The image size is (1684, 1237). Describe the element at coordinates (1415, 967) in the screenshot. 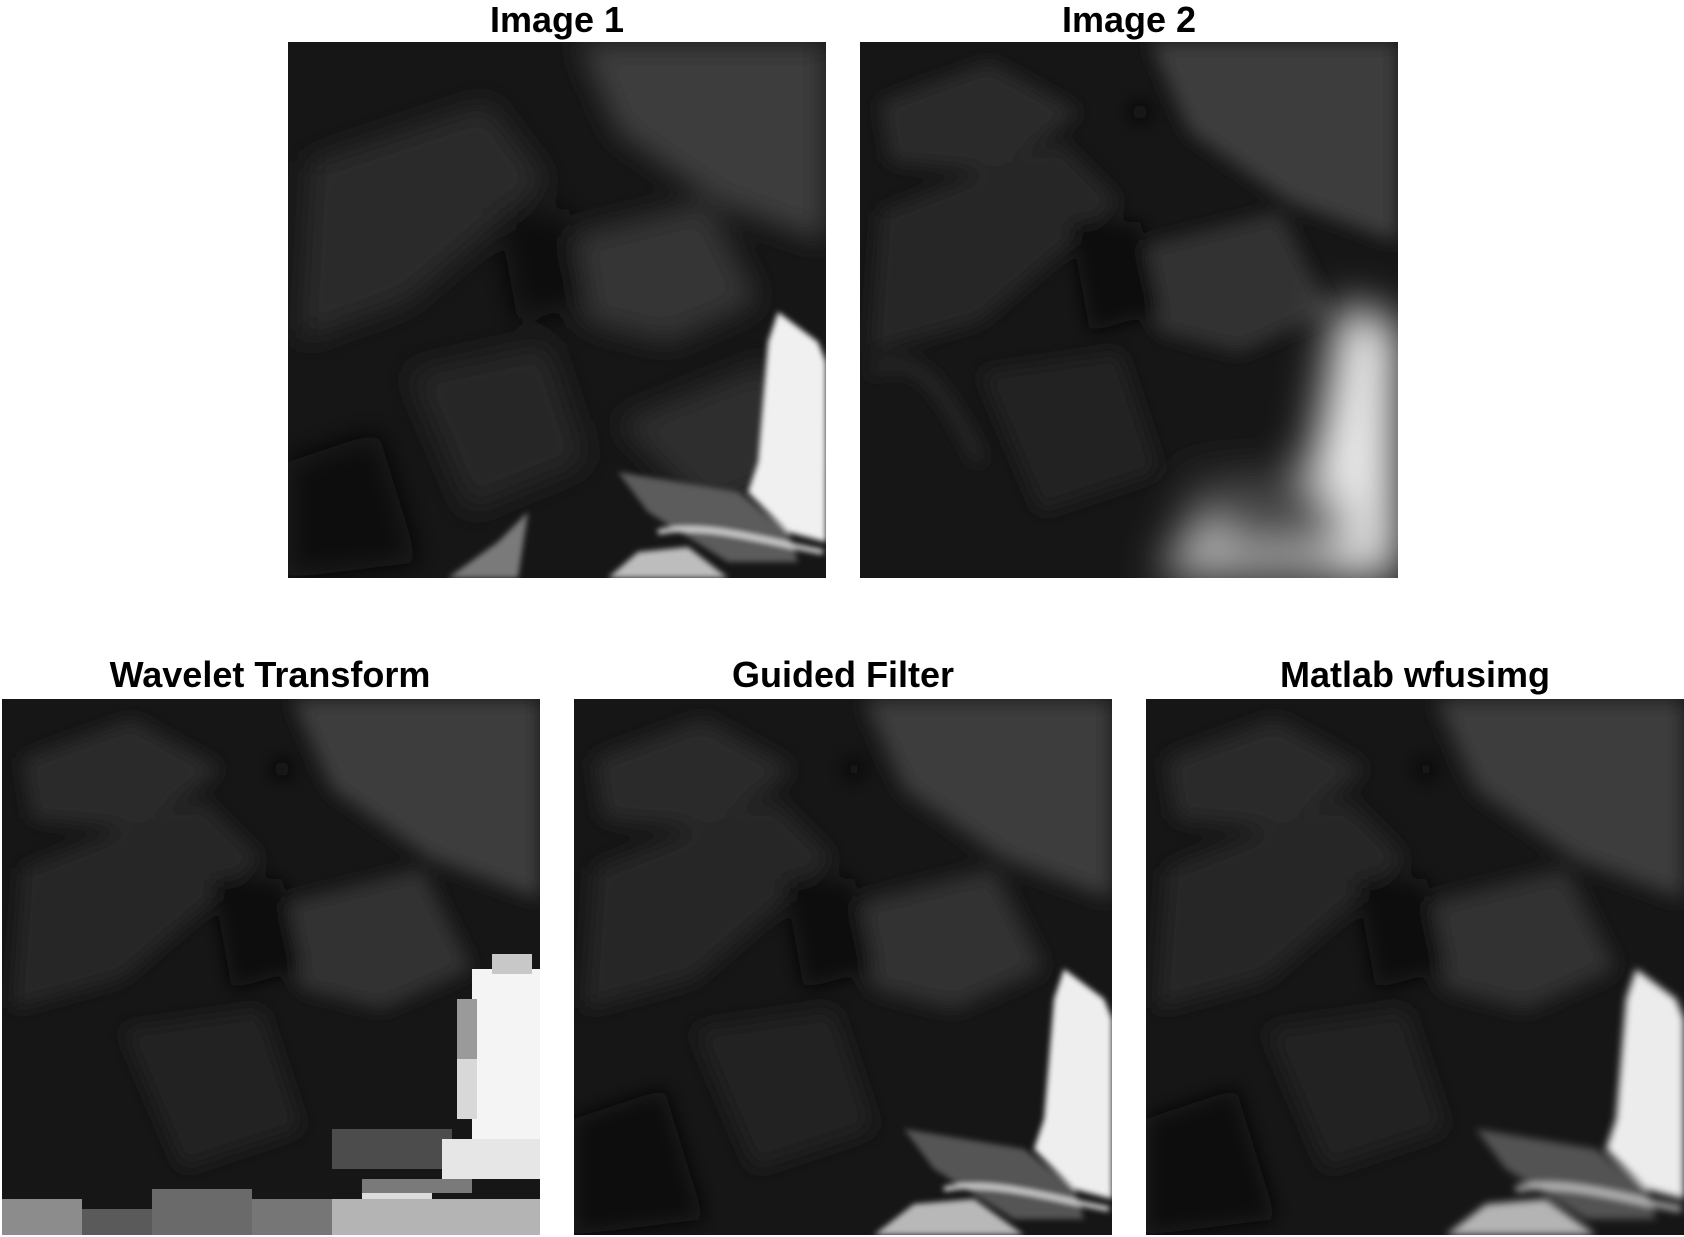

I see `photo-matlab-wfusimg` at that location.